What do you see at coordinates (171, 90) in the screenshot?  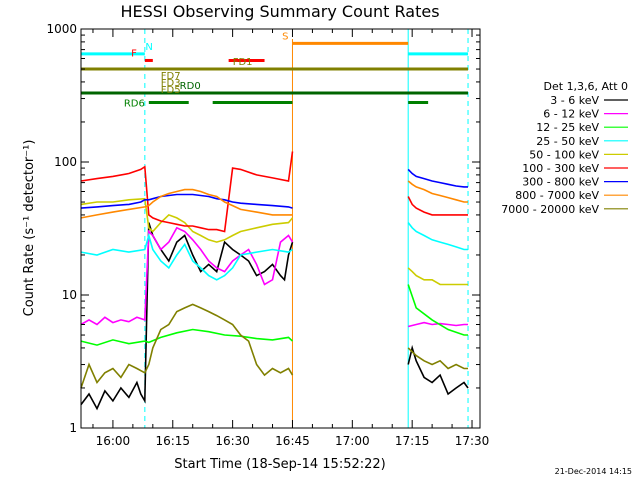 I see `mini-state-label: FD5` at bounding box center [171, 90].